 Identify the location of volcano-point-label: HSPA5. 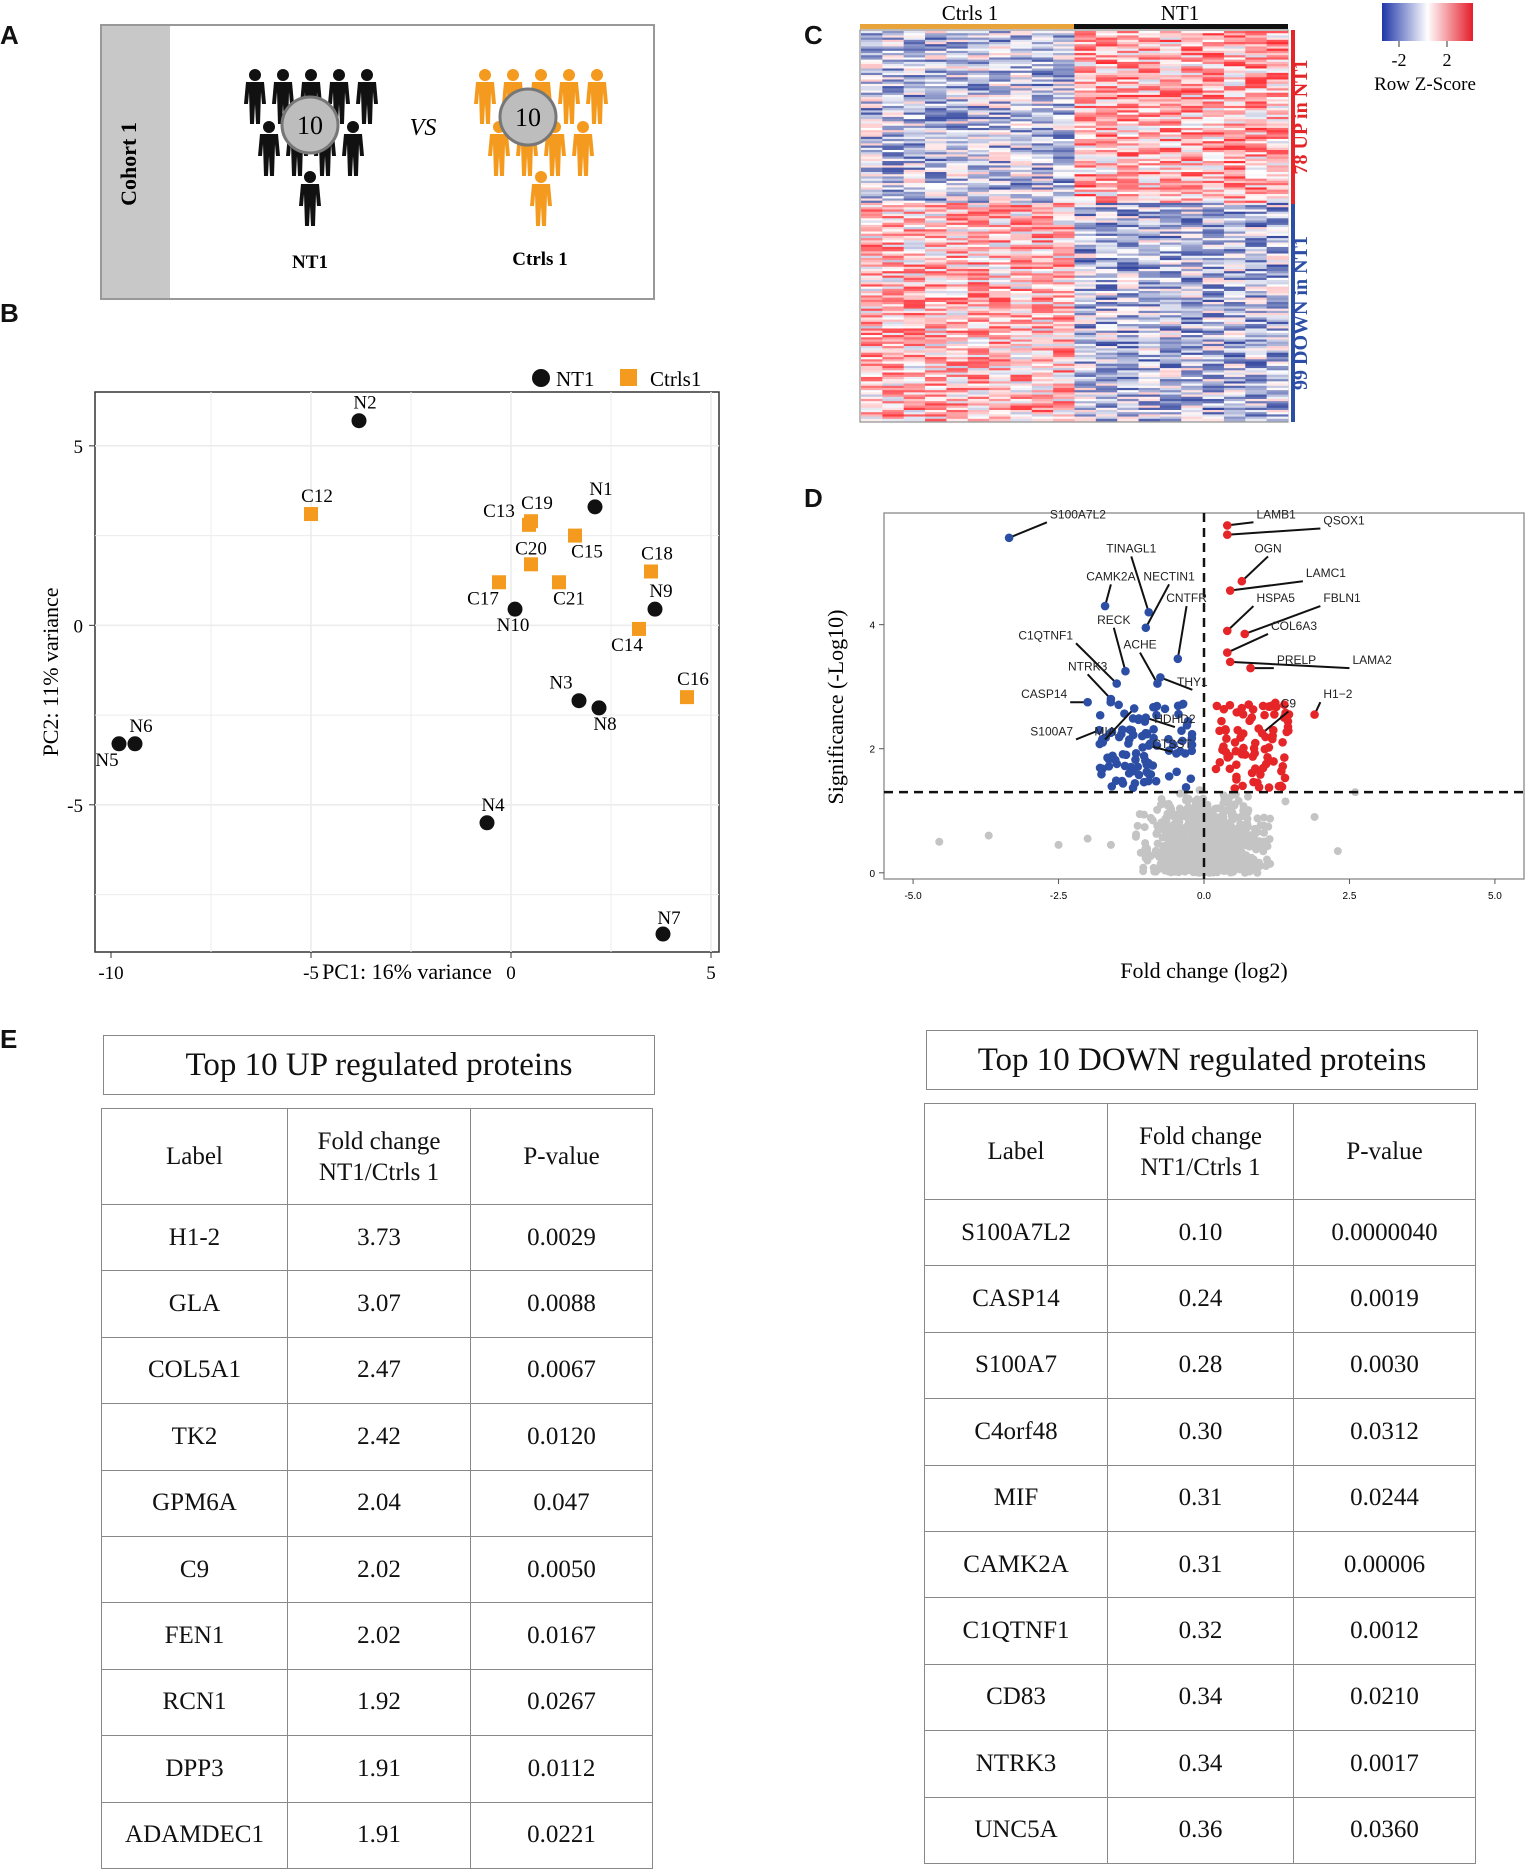
(1275, 598).